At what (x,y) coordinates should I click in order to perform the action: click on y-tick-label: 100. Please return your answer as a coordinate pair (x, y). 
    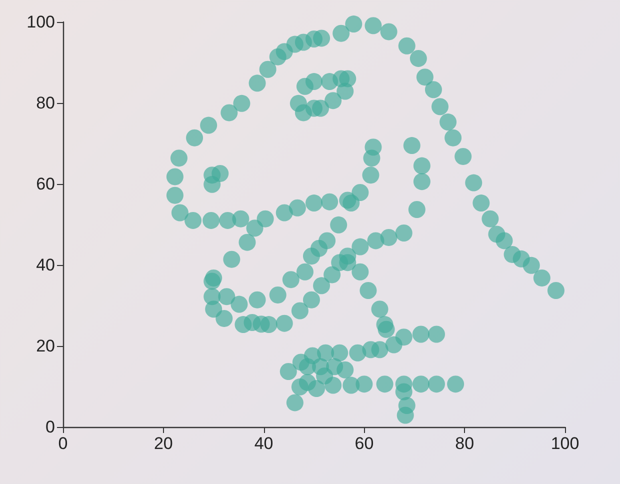
    Looking at the image, I should click on (40, 22).